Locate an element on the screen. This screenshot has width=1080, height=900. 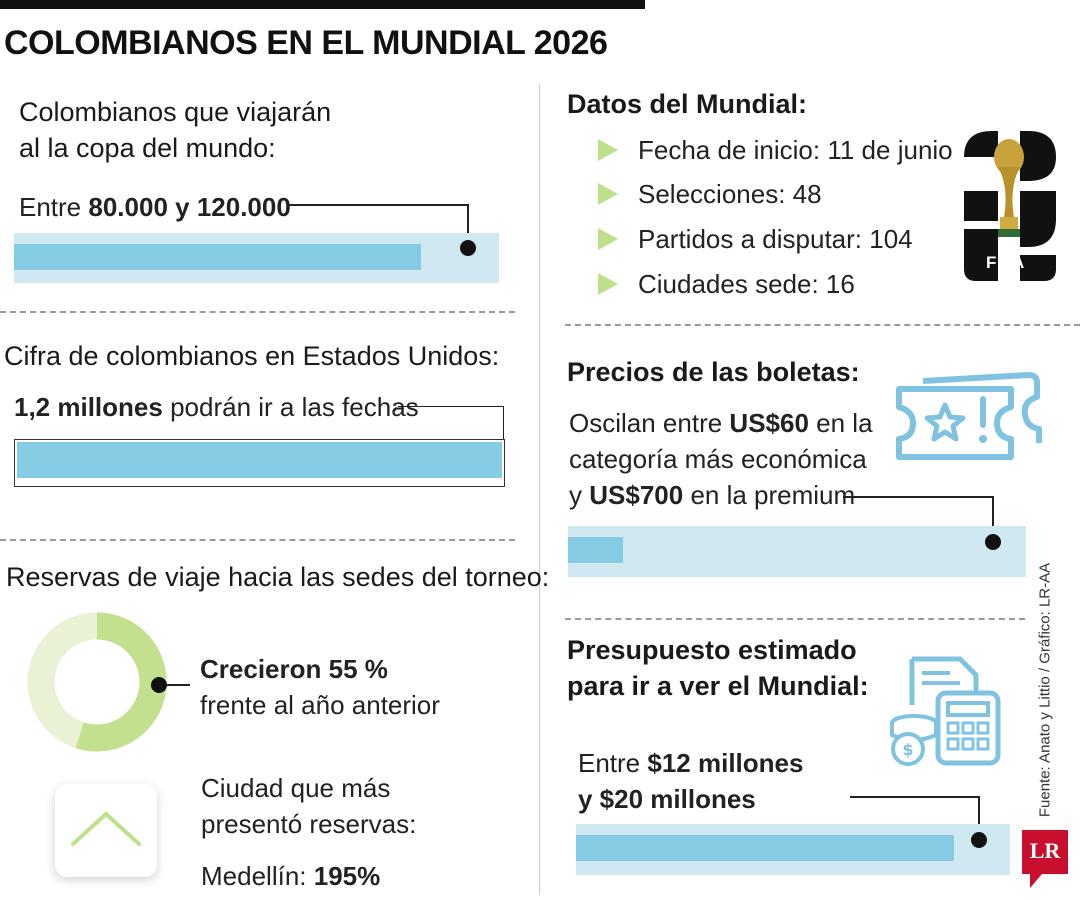
growth-text: frente al año anterior is located at coordinates (320, 705).